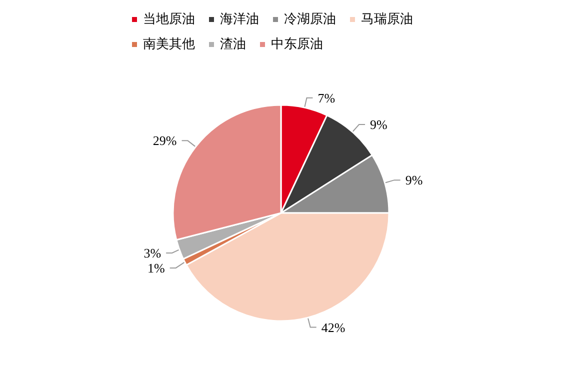 The height and width of the screenshot is (366, 564). What do you see at coordinates (233, 44) in the screenshot?
I see `legend-label: 渣油` at bounding box center [233, 44].